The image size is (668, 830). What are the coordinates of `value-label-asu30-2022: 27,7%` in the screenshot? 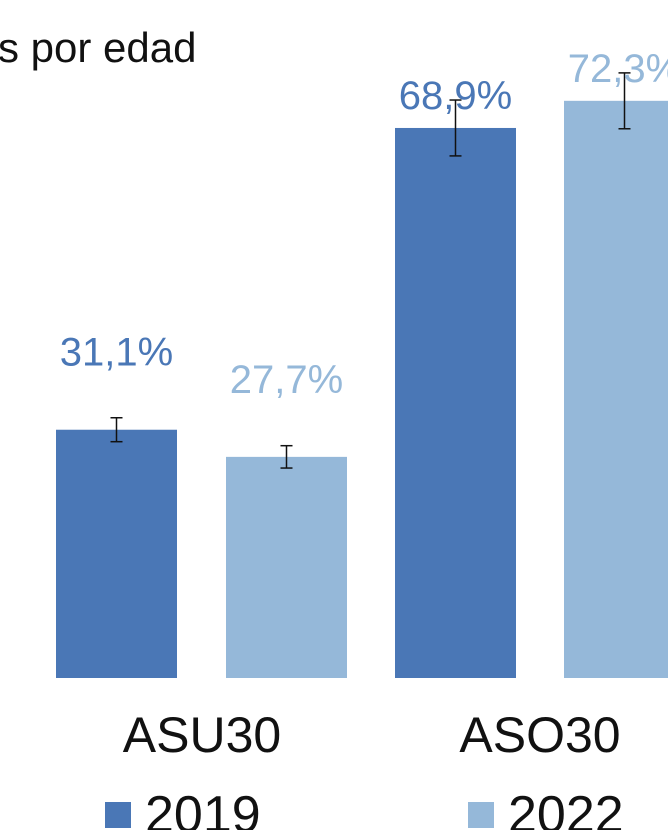 It's located at (286, 380).